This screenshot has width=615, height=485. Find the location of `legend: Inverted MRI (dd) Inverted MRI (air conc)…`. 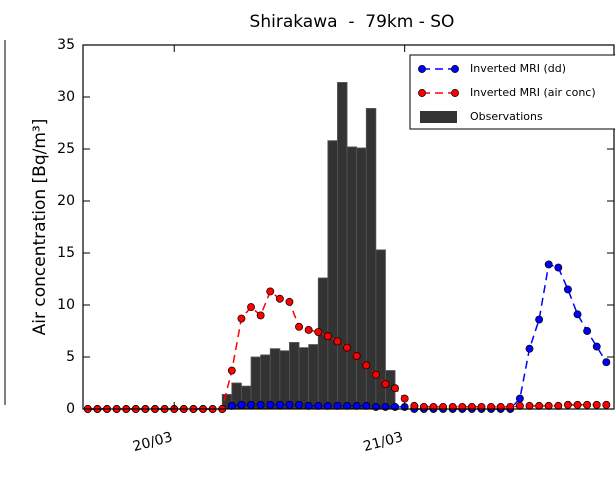

legend: Inverted MRI (dd) Inverted MRI (air conc)… is located at coordinates (512, 92).